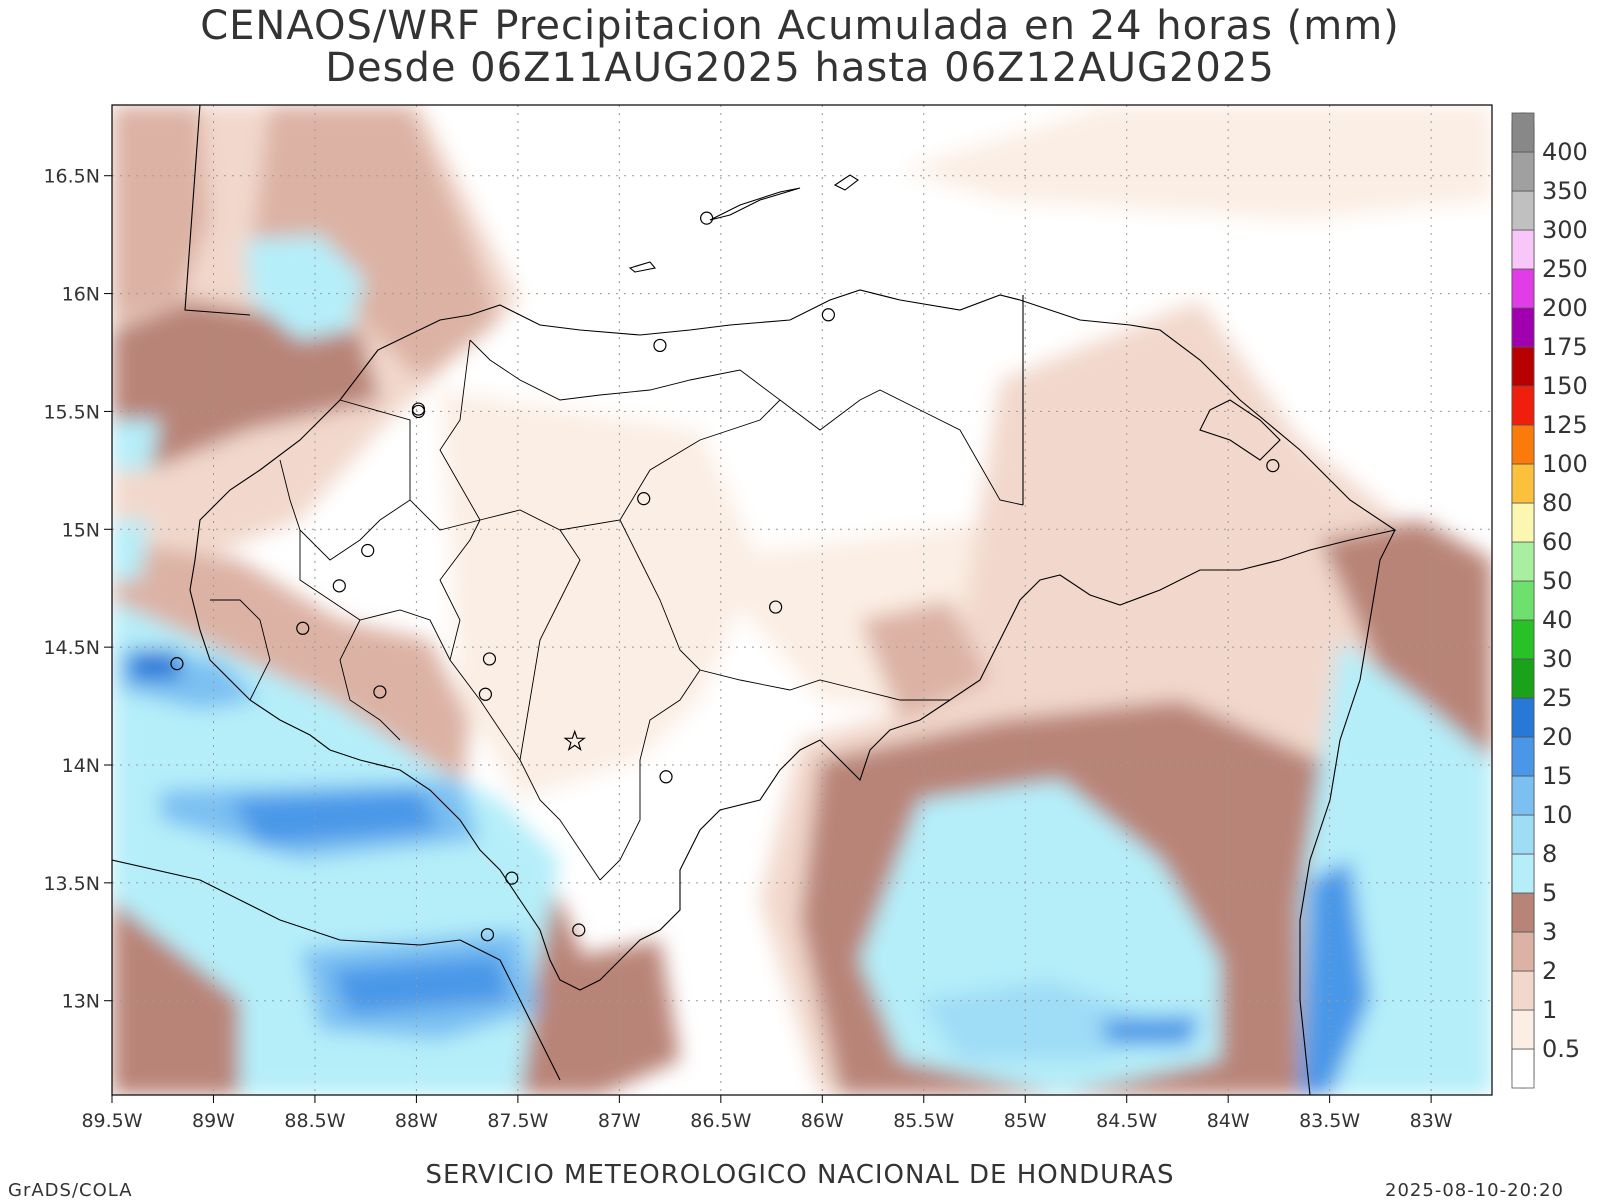 This screenshot has height=1201, width=1600. Describe the element at coordinates (1565, 191) in the screenshot. I see `legend-label: 350` at that location.